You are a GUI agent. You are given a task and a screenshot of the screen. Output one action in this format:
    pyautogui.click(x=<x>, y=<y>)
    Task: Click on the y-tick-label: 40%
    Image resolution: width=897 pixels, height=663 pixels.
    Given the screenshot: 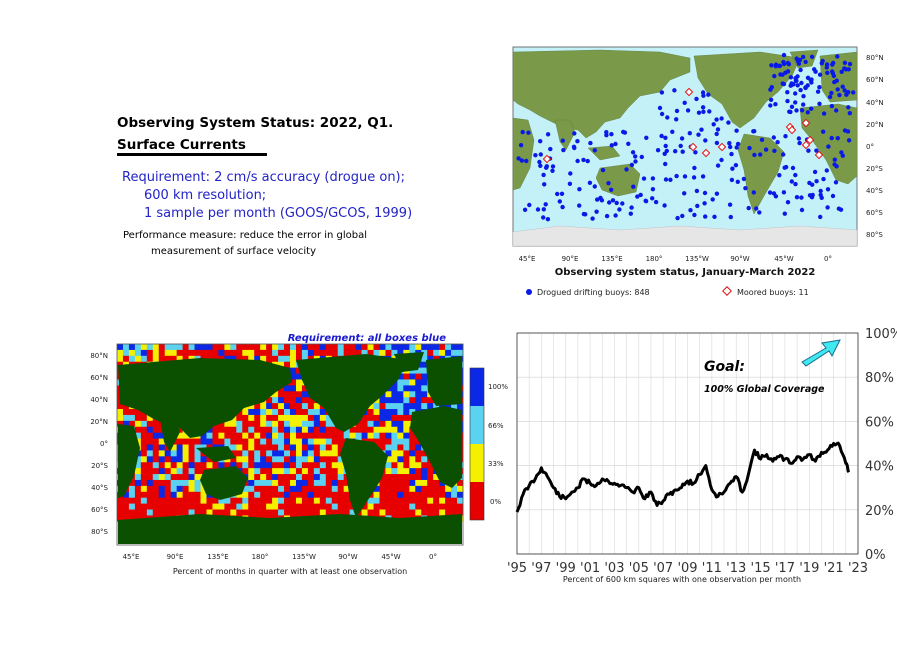 What is the action you would take?
    pyautogui.click(x=879, y=467)
    